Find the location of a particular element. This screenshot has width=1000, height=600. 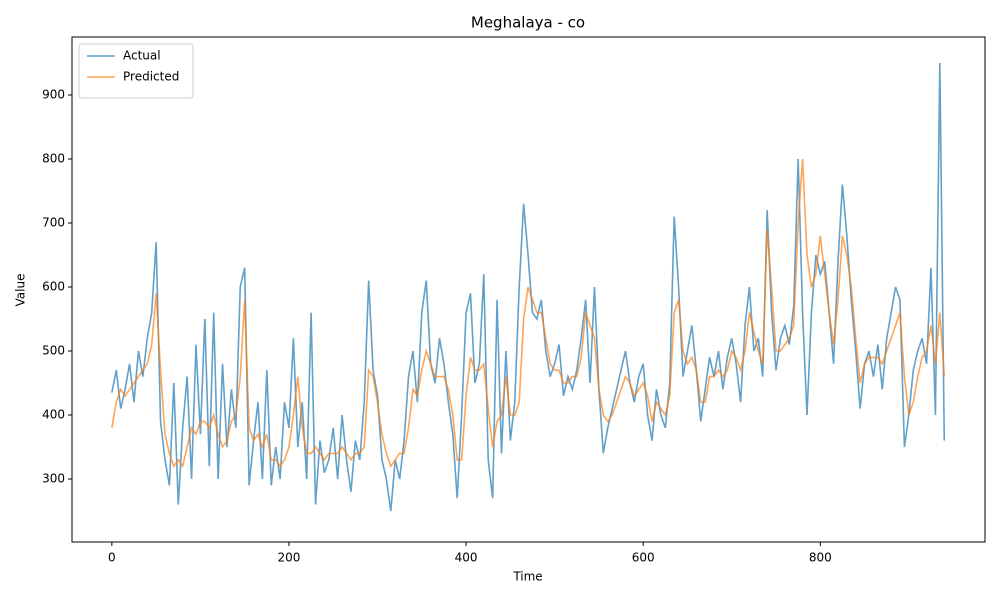

y-tick-label: 300 is located at coordinates (53, 479).